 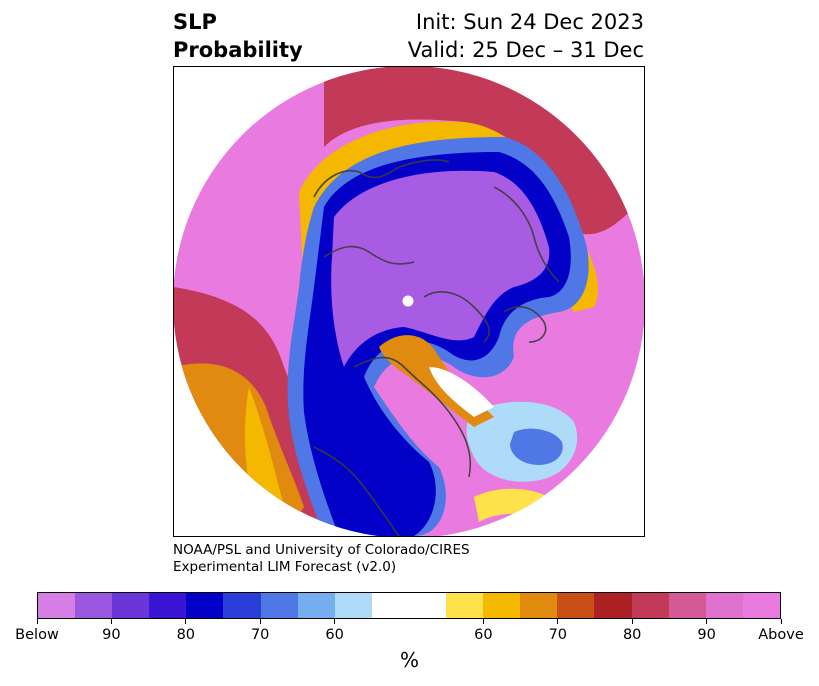 I want to click on colorbar-tick-label: Below, so click(x=37, y=635).